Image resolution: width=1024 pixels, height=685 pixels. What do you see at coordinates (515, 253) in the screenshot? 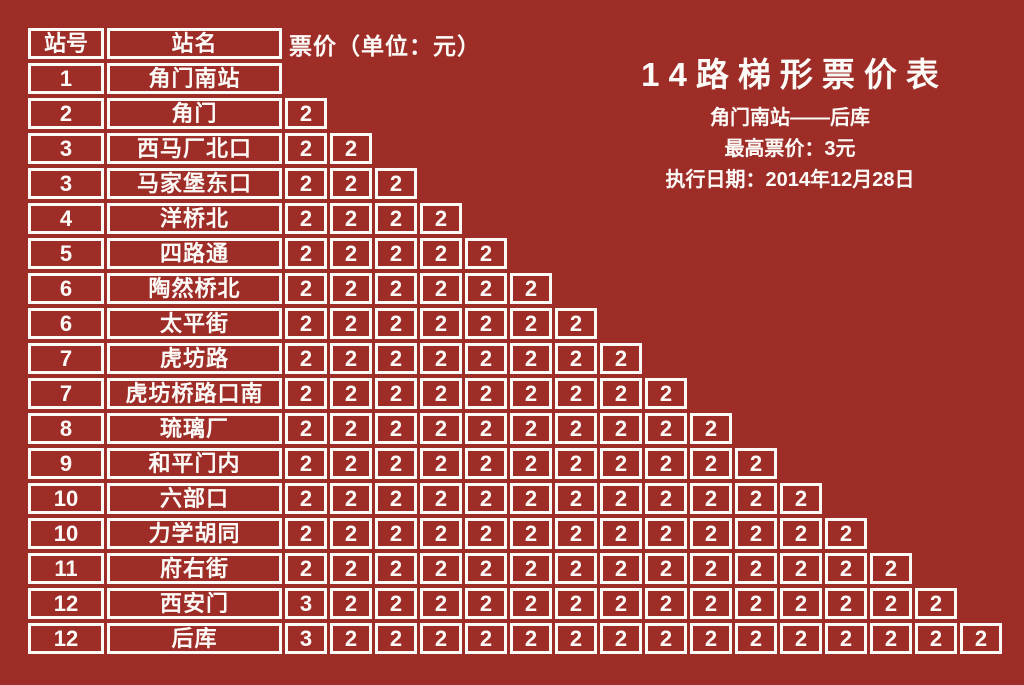
I see `table-row: 5 四路通 2 2 2 2 2` at bounding box center [515, 253].